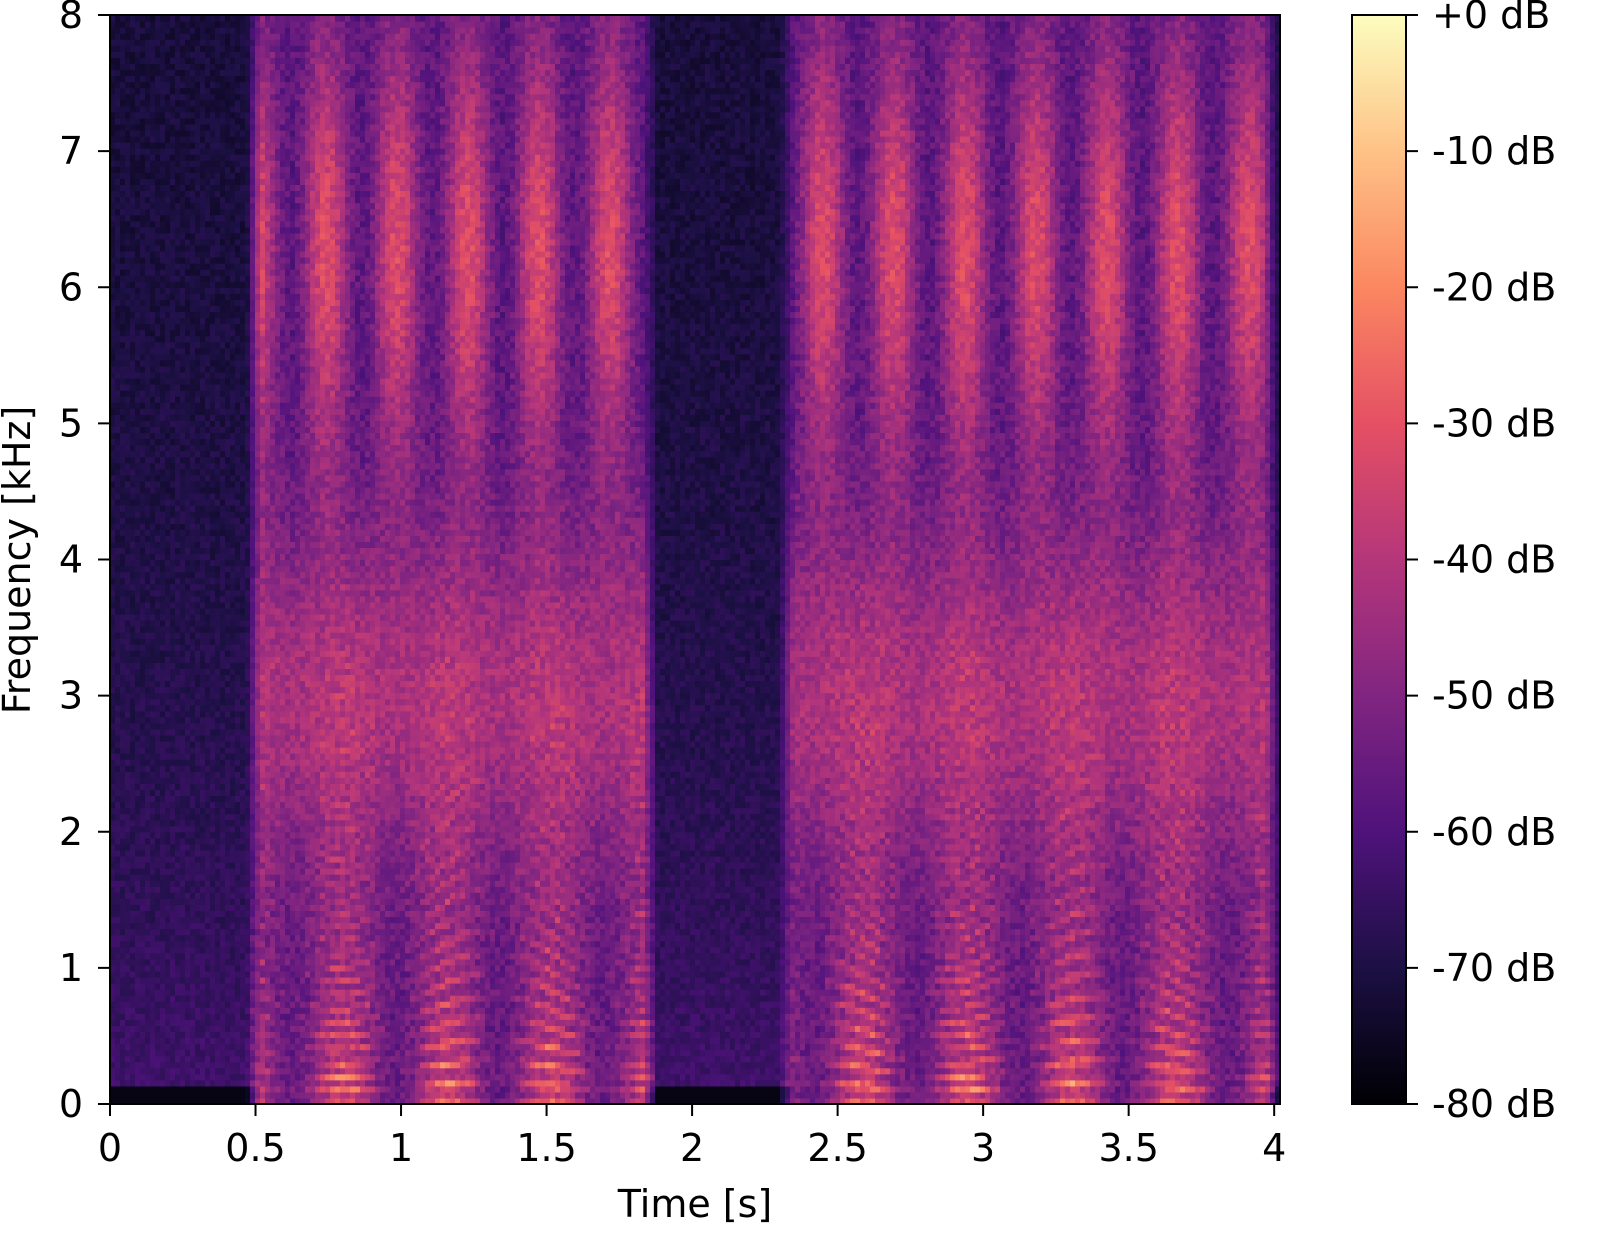 The image size is (1598, 1254). Describe the element at coordinates (1494, 832) in the screenshot. I see `colorbar-tick-label: -60 dB` at that location.